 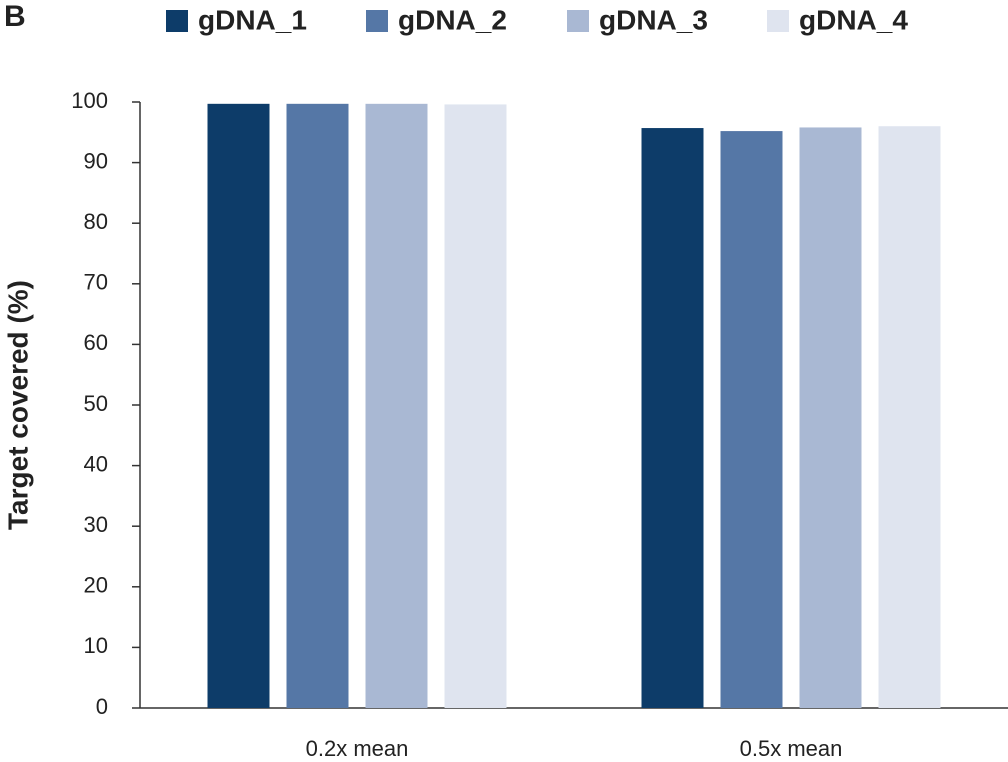 What do you see at coordinates (102, 706) in the screenshot?
I see `y-tick-label: 0` at bounding box center [102, 706].